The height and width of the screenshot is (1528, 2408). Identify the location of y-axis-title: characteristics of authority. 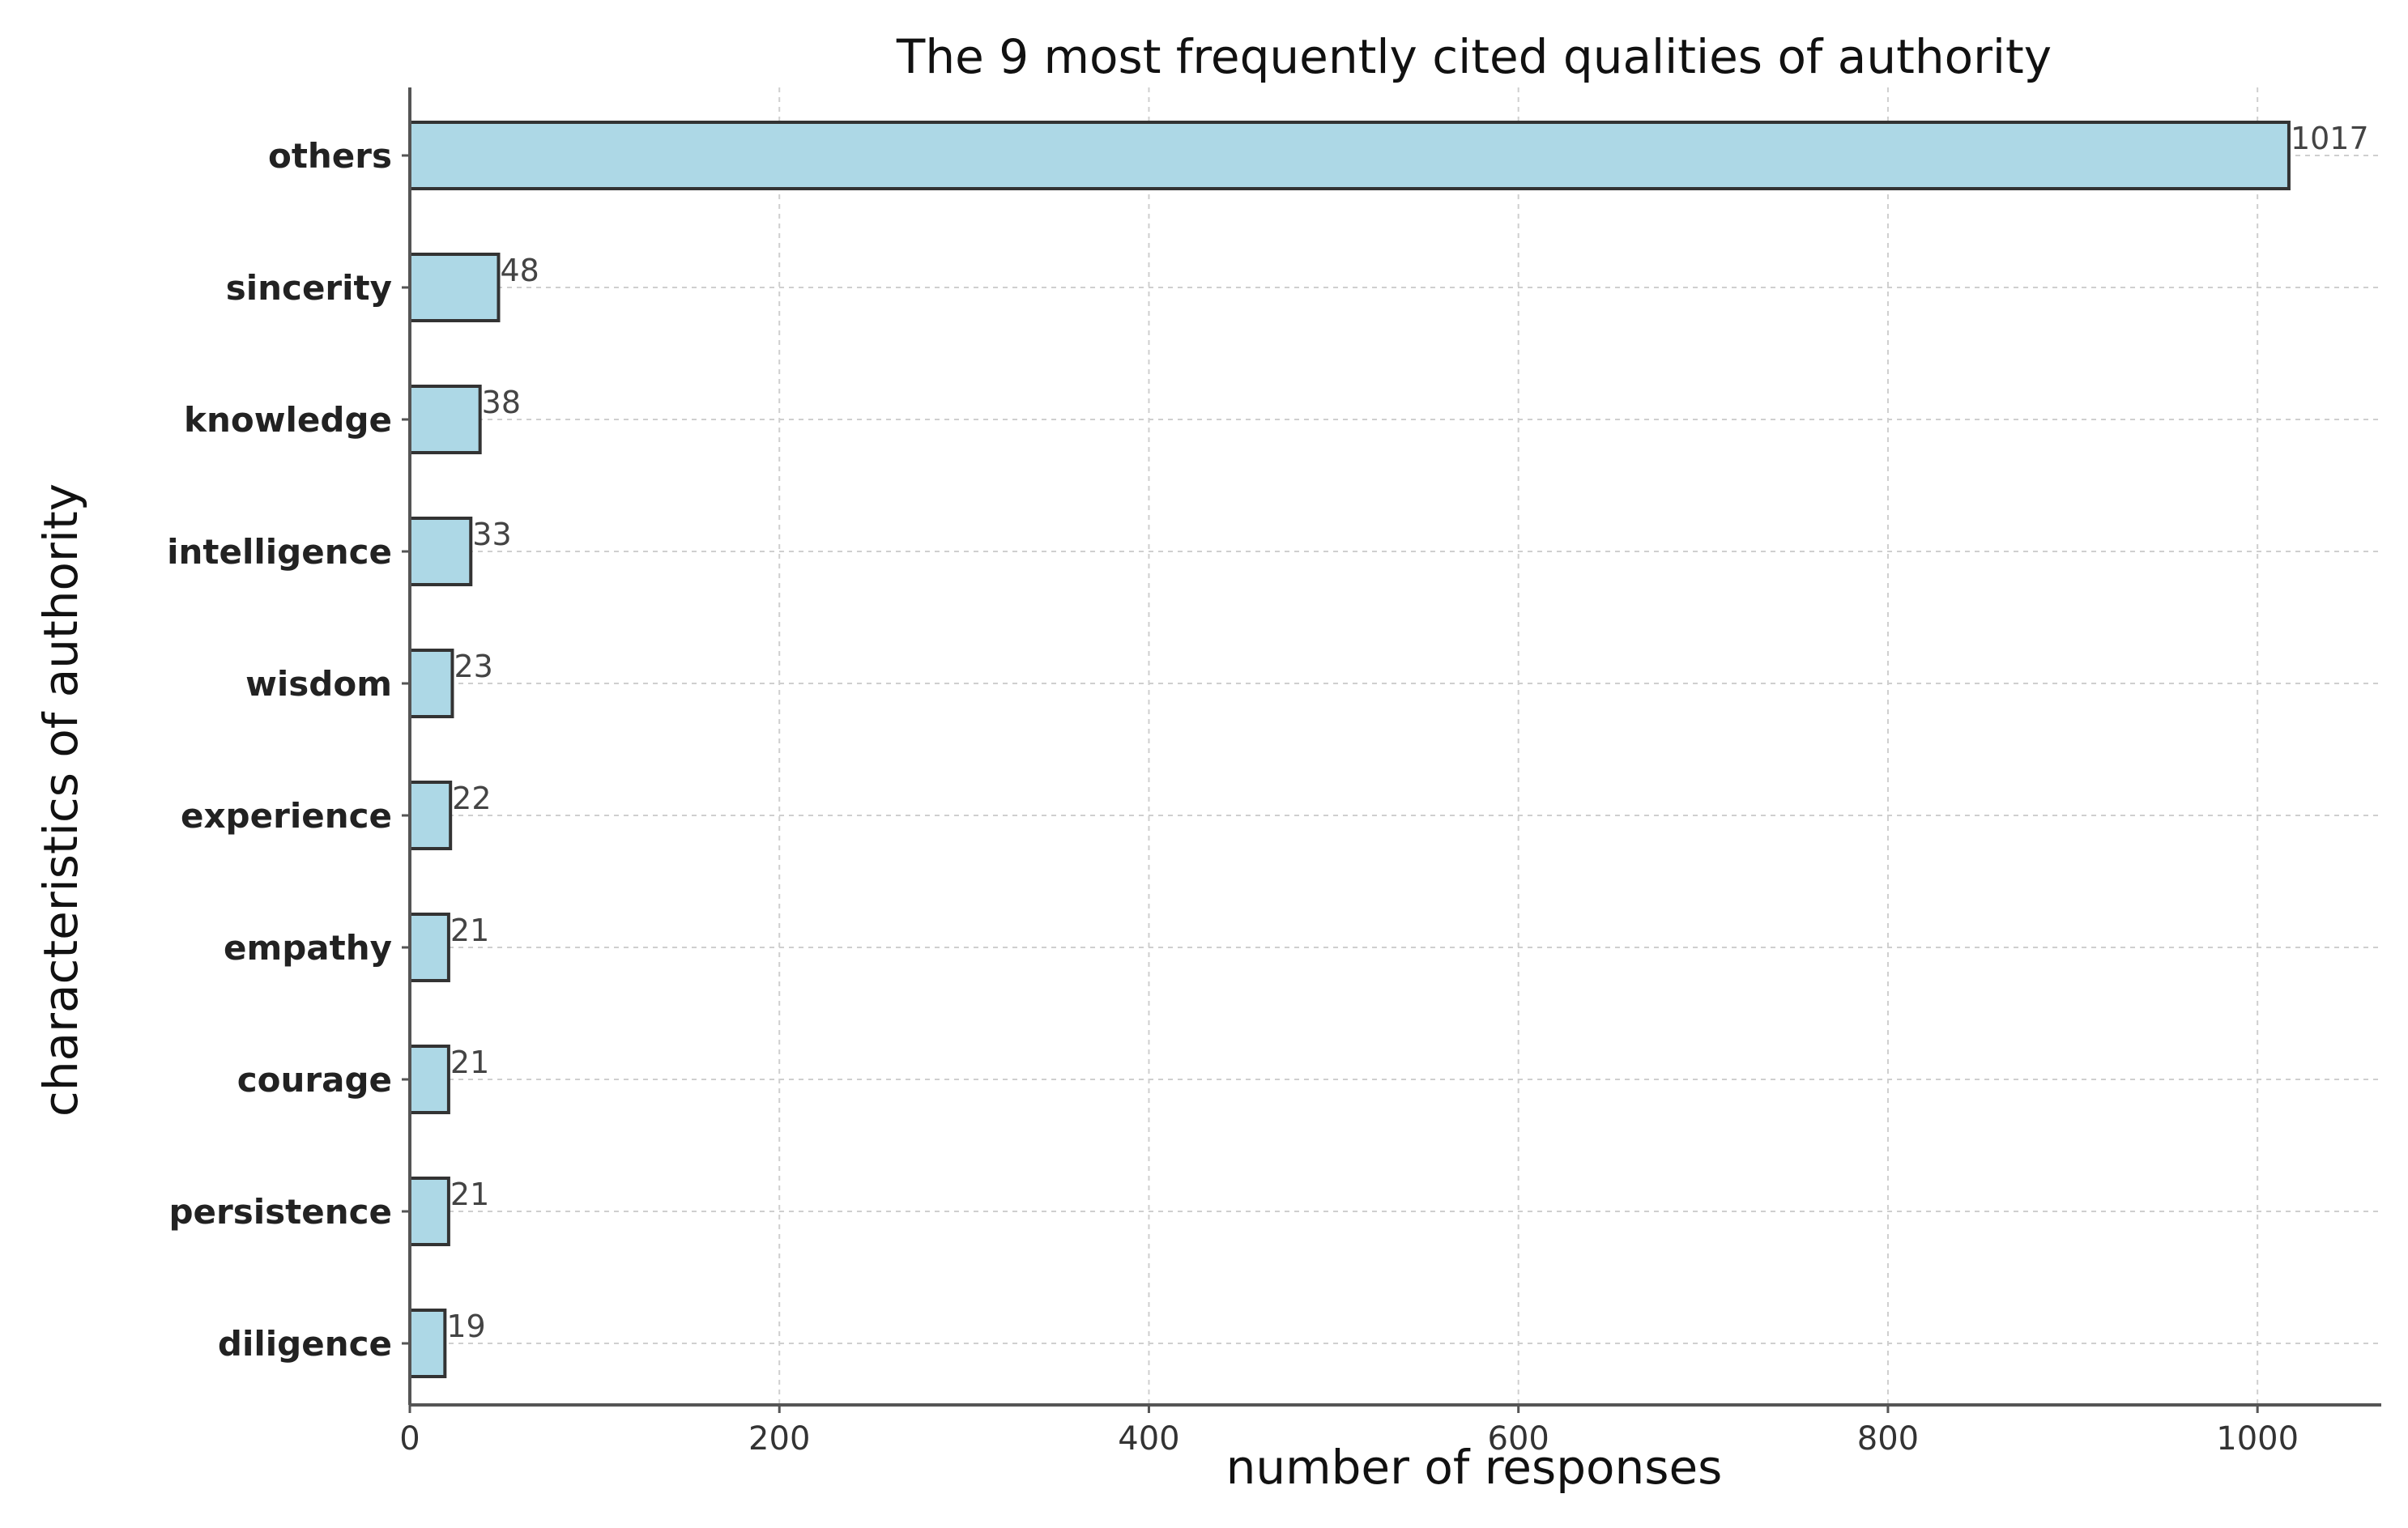
(60, 800).